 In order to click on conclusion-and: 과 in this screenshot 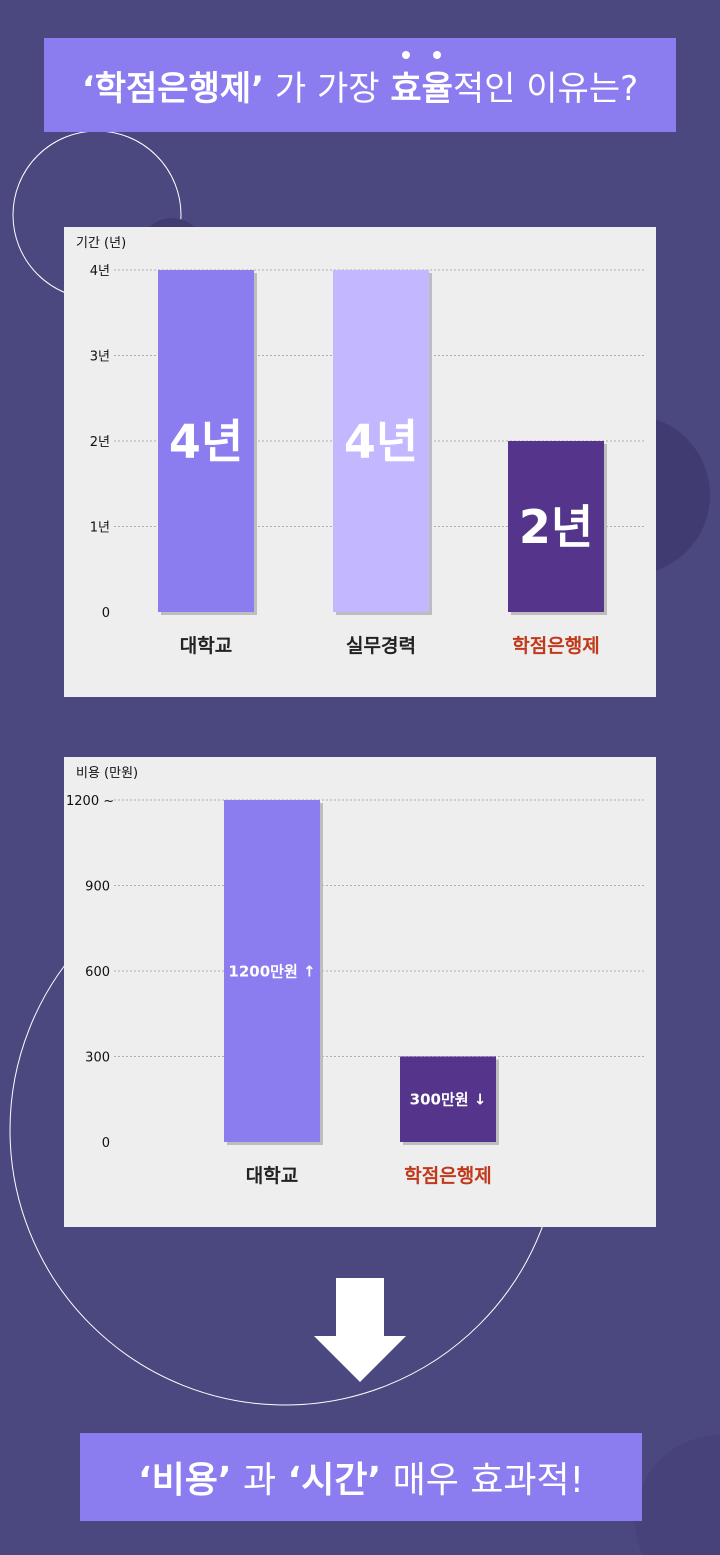, I will do `click(259, 1480)`.